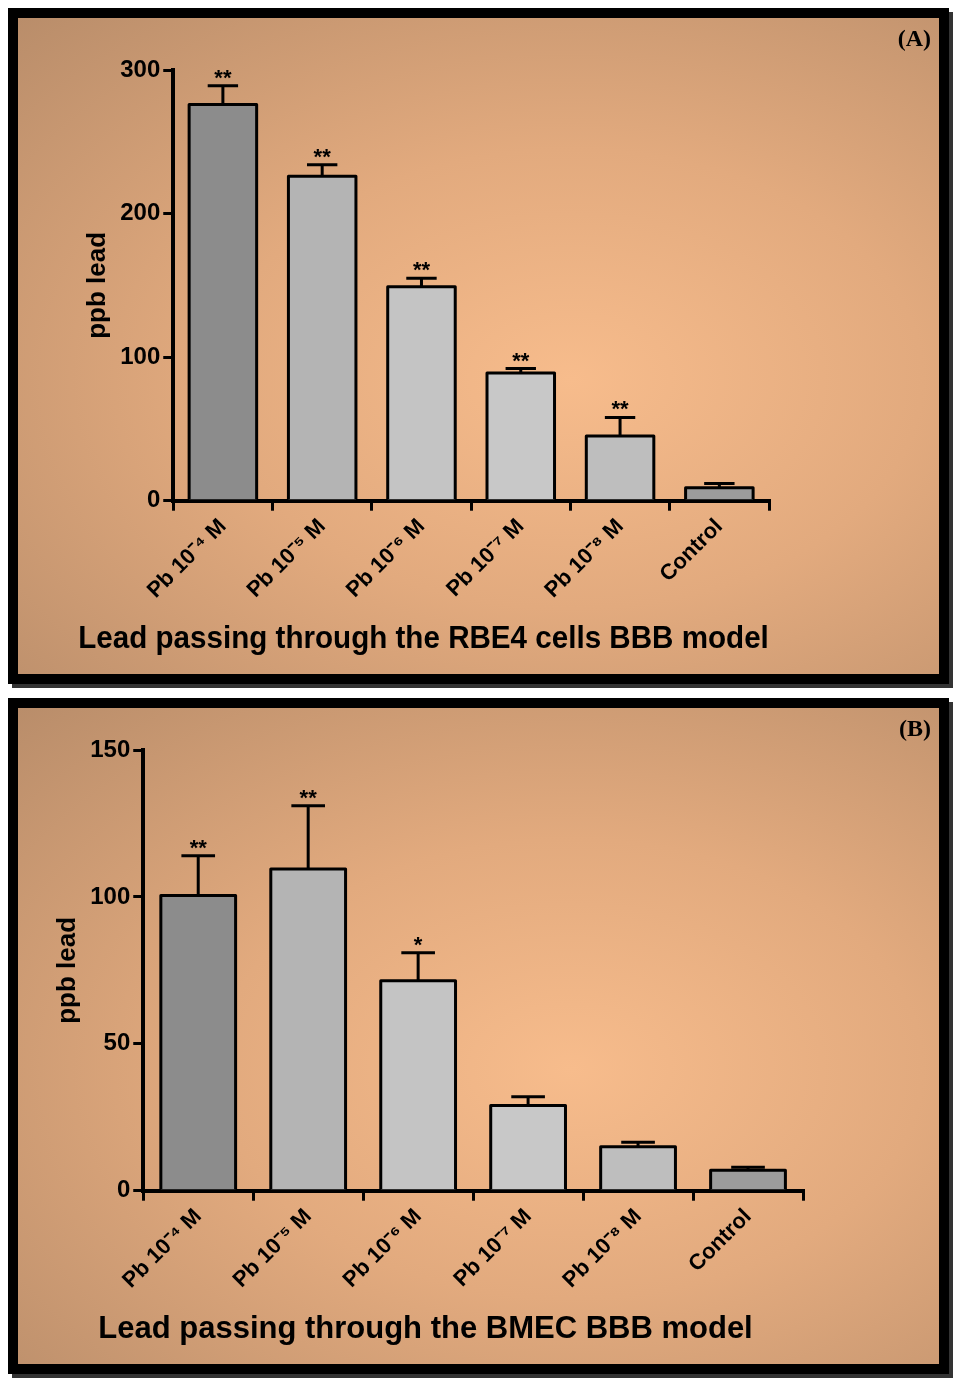 Image resolution: width=961 pixels, height=1390 pixels. What do you see at coordinates (140, 212) in the screenshot?
I see `y-tick-label: 200` at bounding box center [140, 212].